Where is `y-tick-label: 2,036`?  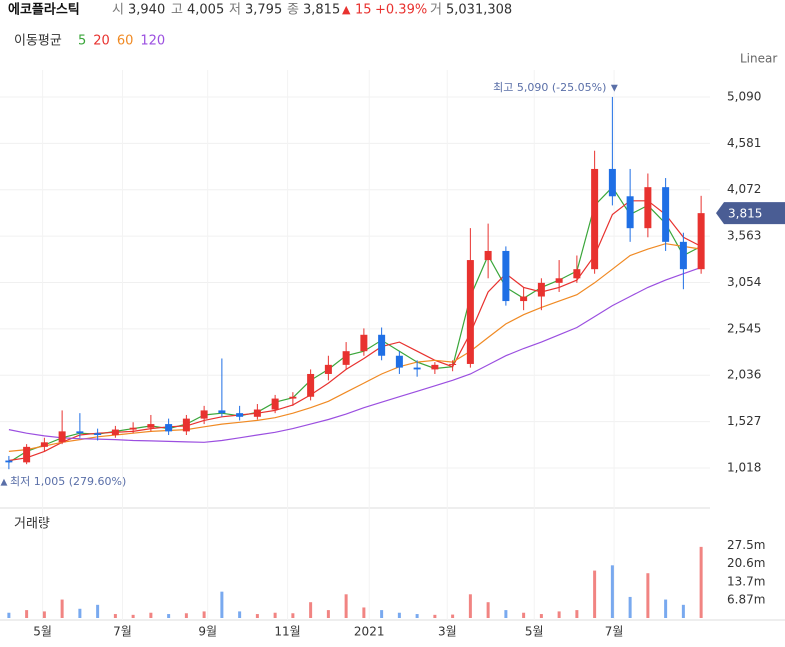 y-tick-label: 2,036 is located at coordinates (744, 375).